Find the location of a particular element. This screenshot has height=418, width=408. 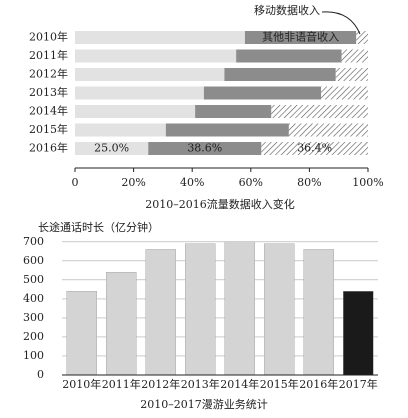

legend-label: 移动数据收入 is located at coordinates (287, 10).